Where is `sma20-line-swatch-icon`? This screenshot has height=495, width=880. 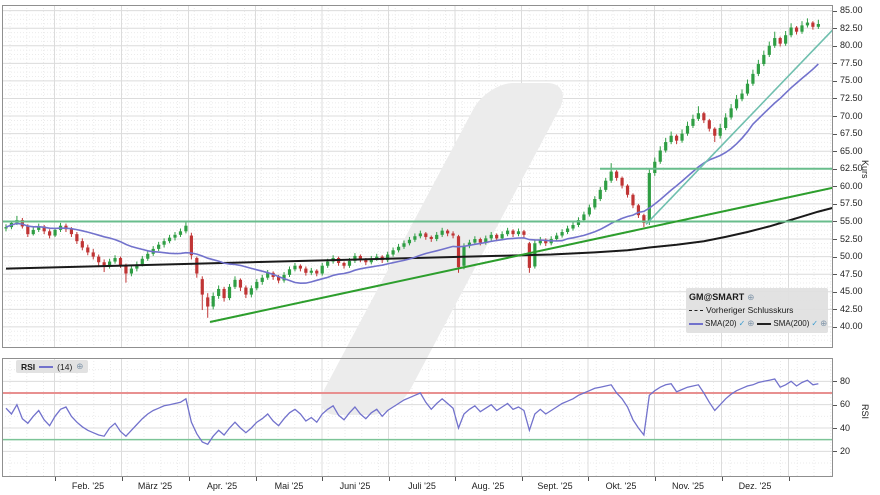
sma20-line-swatch-icon is located at coordinates (696, 323).